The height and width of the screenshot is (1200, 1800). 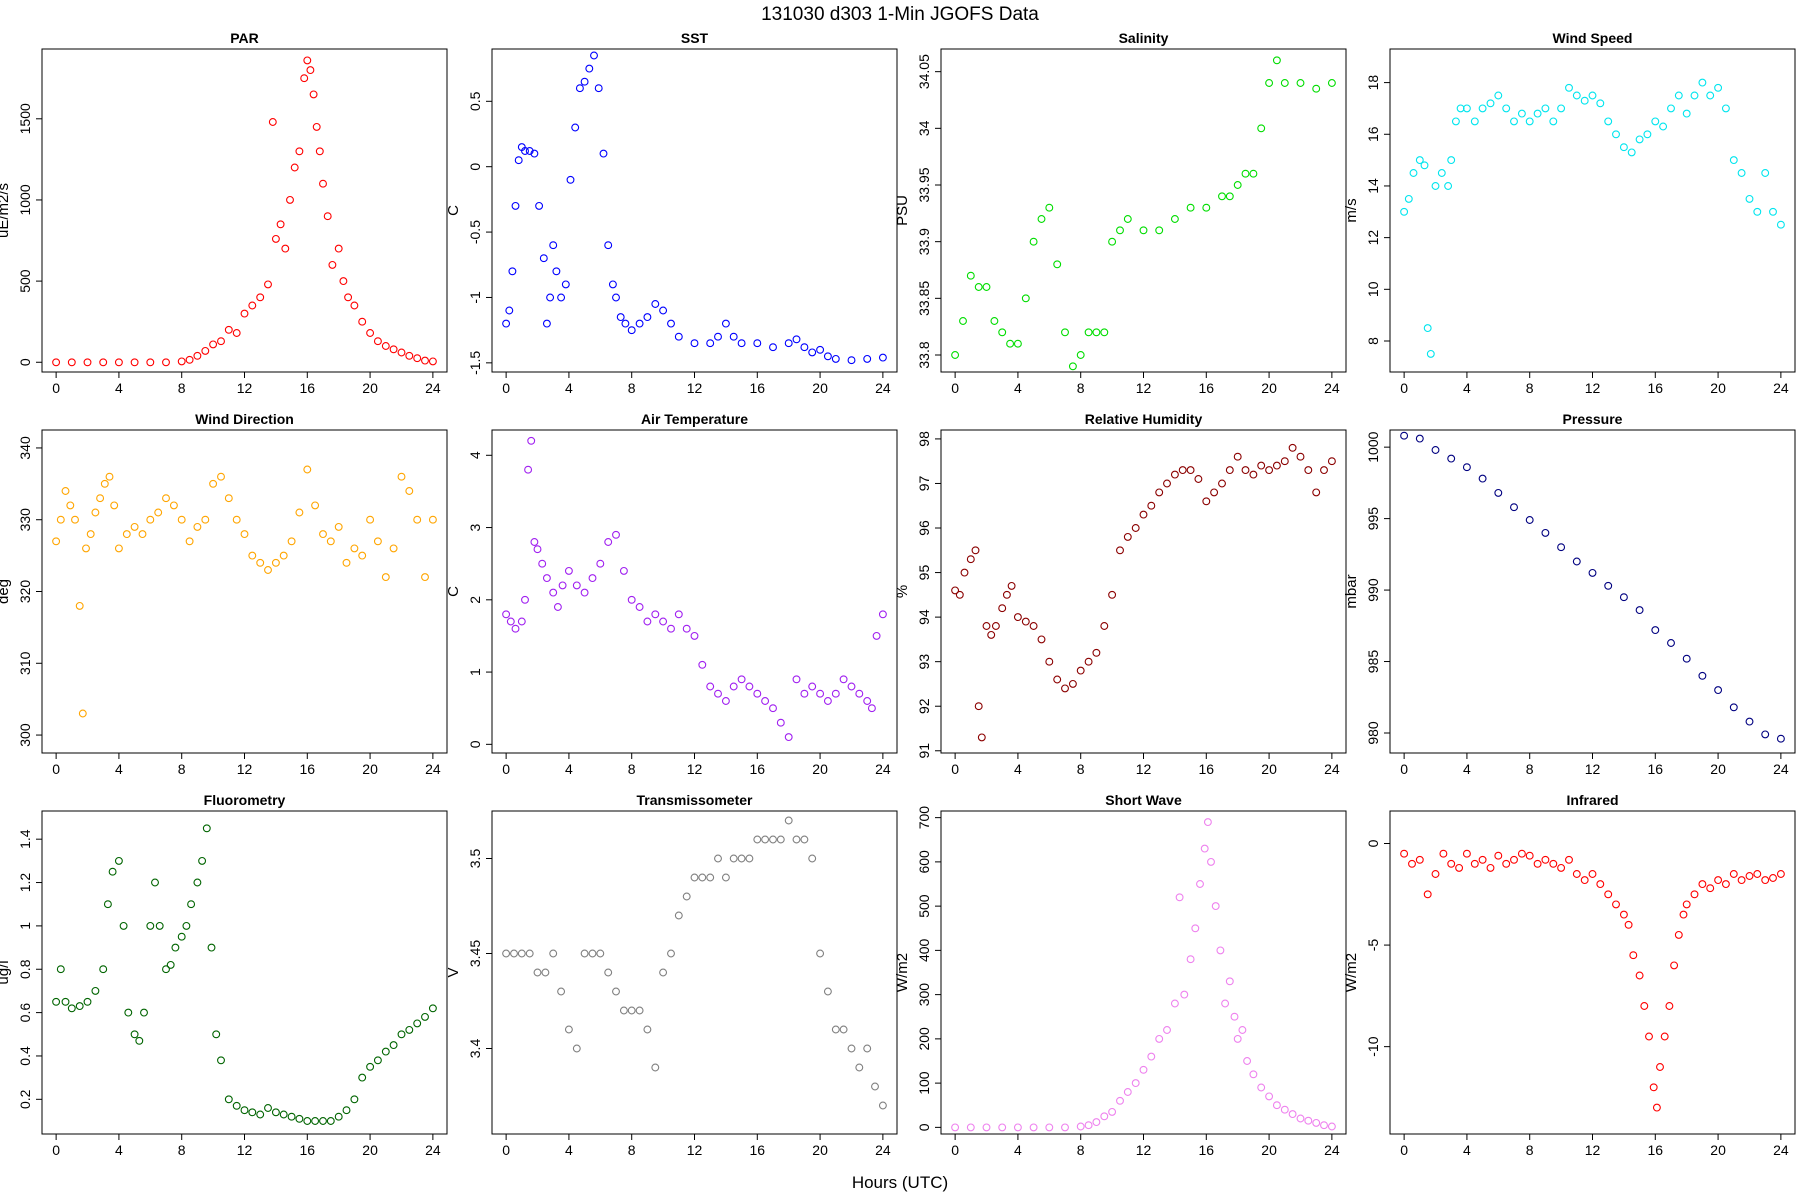 What do you see at coordinates (1373, 945) in the screenshot?
I see `y-tick-label: -5` at bounding box center [1373, 945].